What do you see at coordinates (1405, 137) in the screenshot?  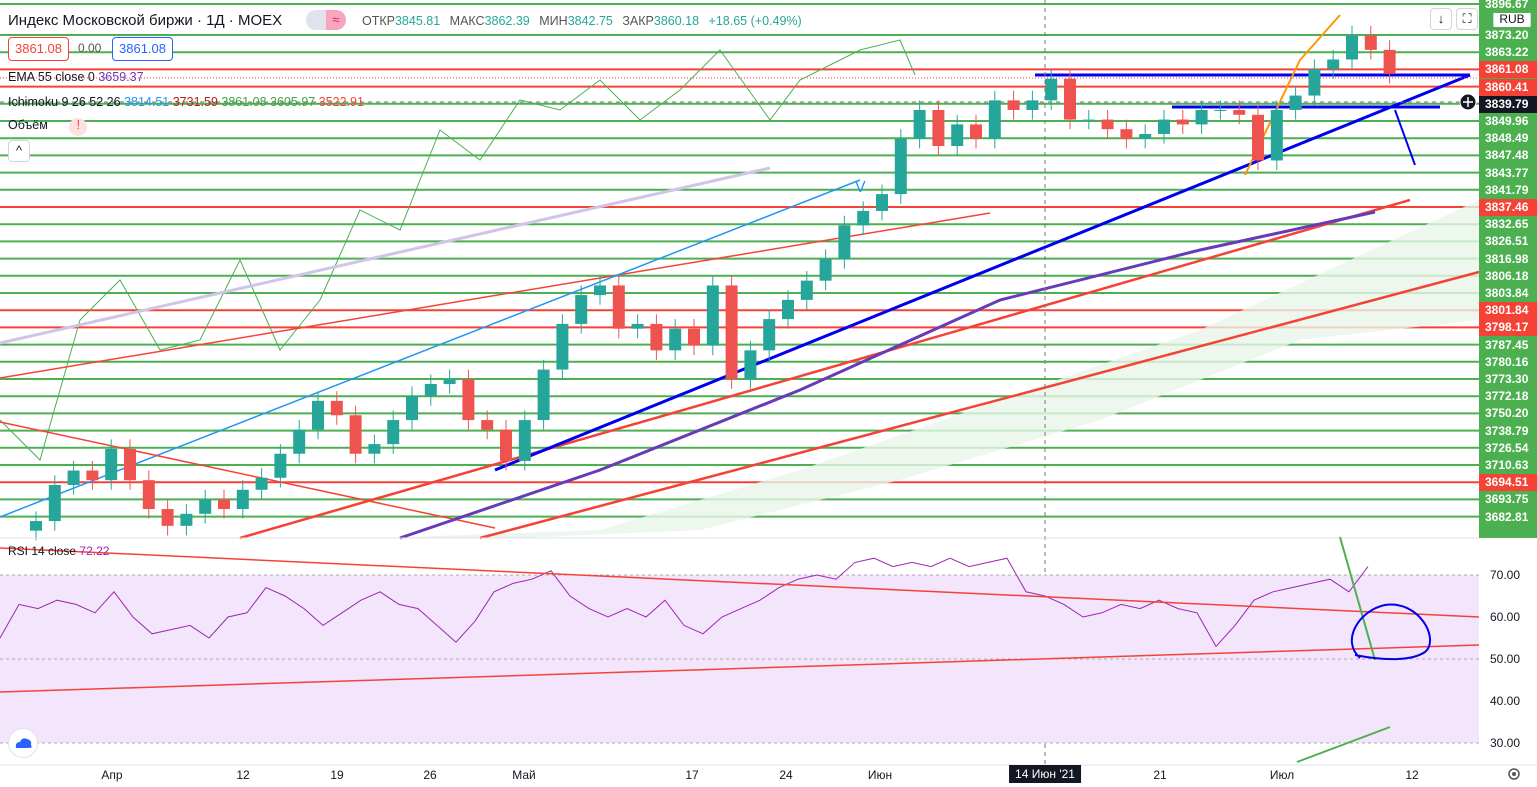 I see `blue-arrow` at bounding box center [1405, 137].